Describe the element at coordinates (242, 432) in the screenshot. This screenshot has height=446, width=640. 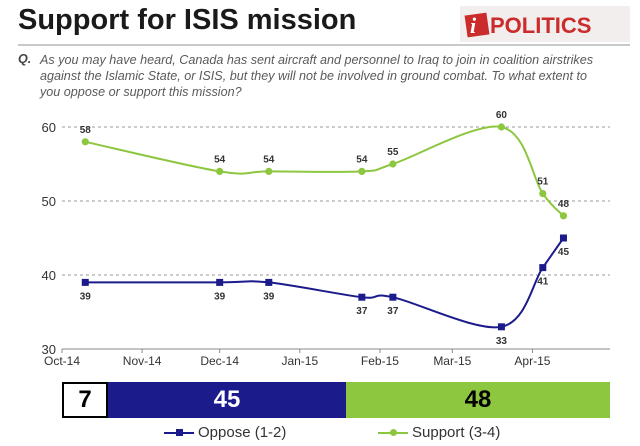
I see `legend-label-oppose: Oppose (1-2)` at that location.